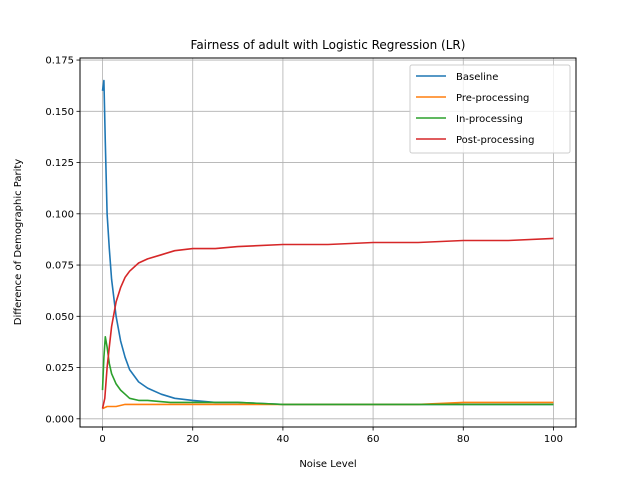 The width and height of the screenshot is (640, 480). What do you see at coordinates (59, 163) in the screenshot?
I see `y-tick-label: 0.125` at bounding box center [59, 163].